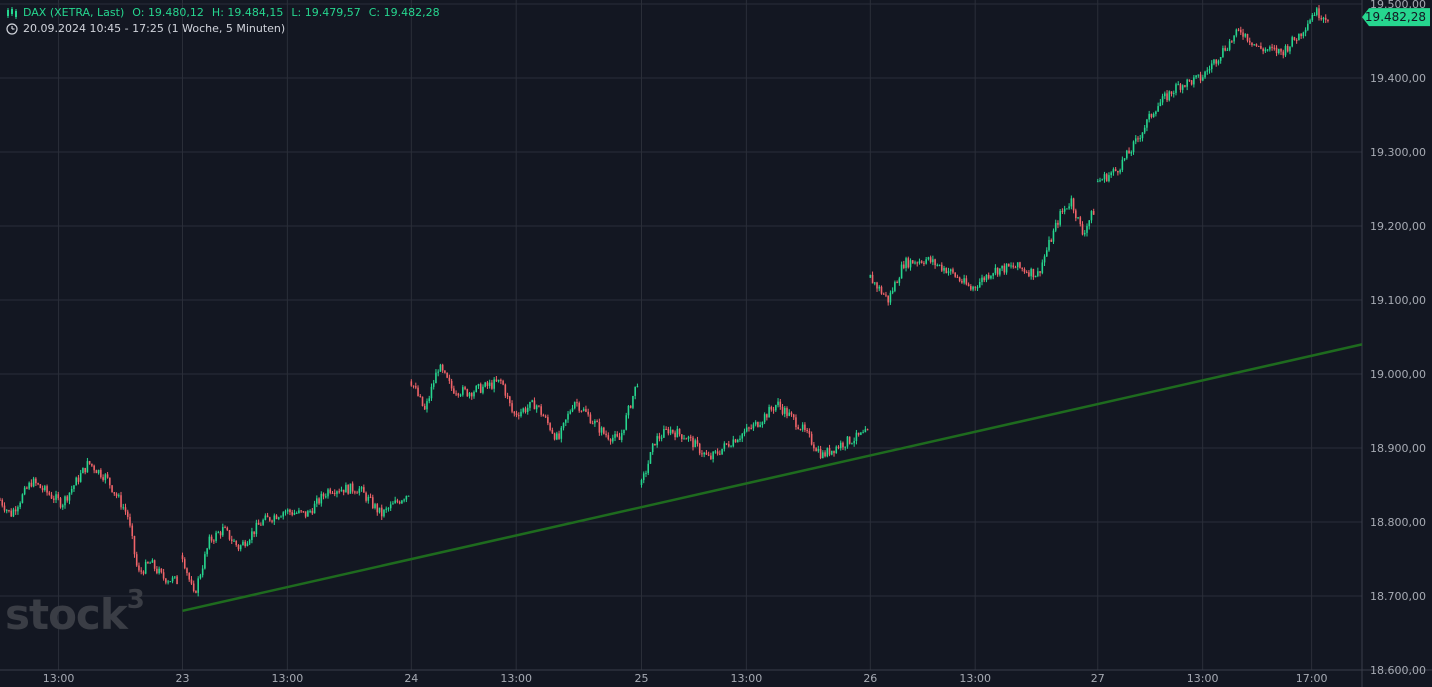  I want to click on open-value: 19.480,12, so click(175, 12).